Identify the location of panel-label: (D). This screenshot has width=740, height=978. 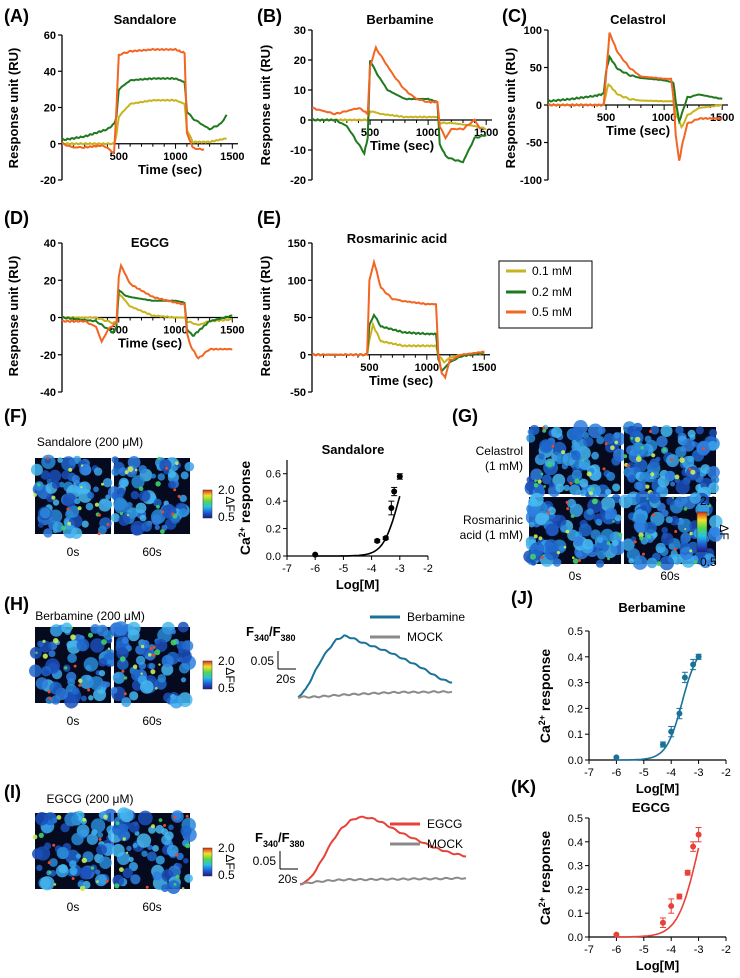
(16, 218).